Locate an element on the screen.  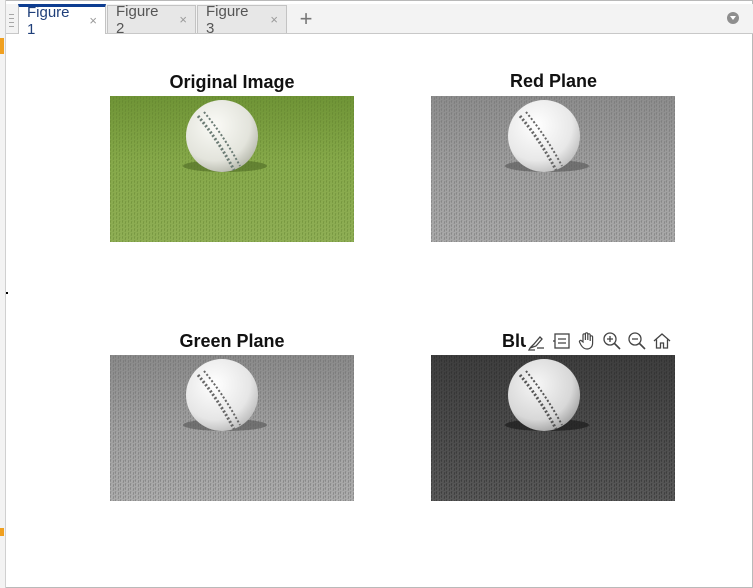
tab-figure-3: Figure 3 × is located at coordinates (242, 20).